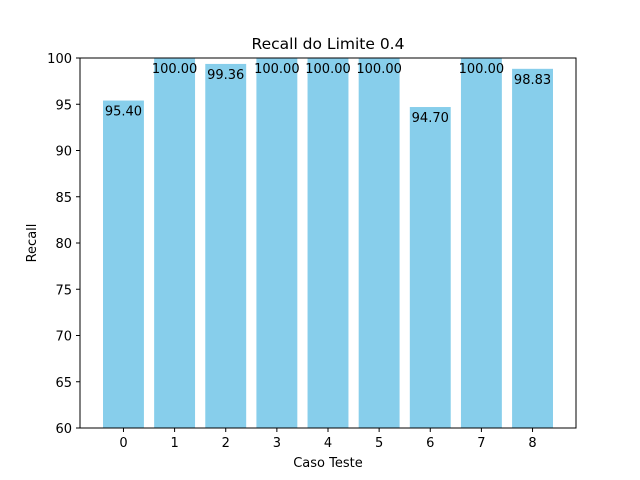 Image resolution: width=640 pixels, height=480 pixels. I want to click on x-axis-ticks: 0 1 2 3 4 5 6 7 8, so click(328, 439).